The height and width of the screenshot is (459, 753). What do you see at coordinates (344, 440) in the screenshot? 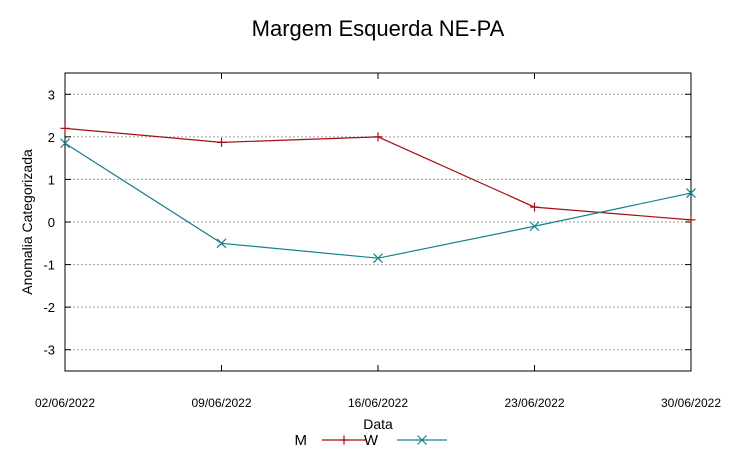
I see `legend-marker-M` at bounding box center [344, 440].